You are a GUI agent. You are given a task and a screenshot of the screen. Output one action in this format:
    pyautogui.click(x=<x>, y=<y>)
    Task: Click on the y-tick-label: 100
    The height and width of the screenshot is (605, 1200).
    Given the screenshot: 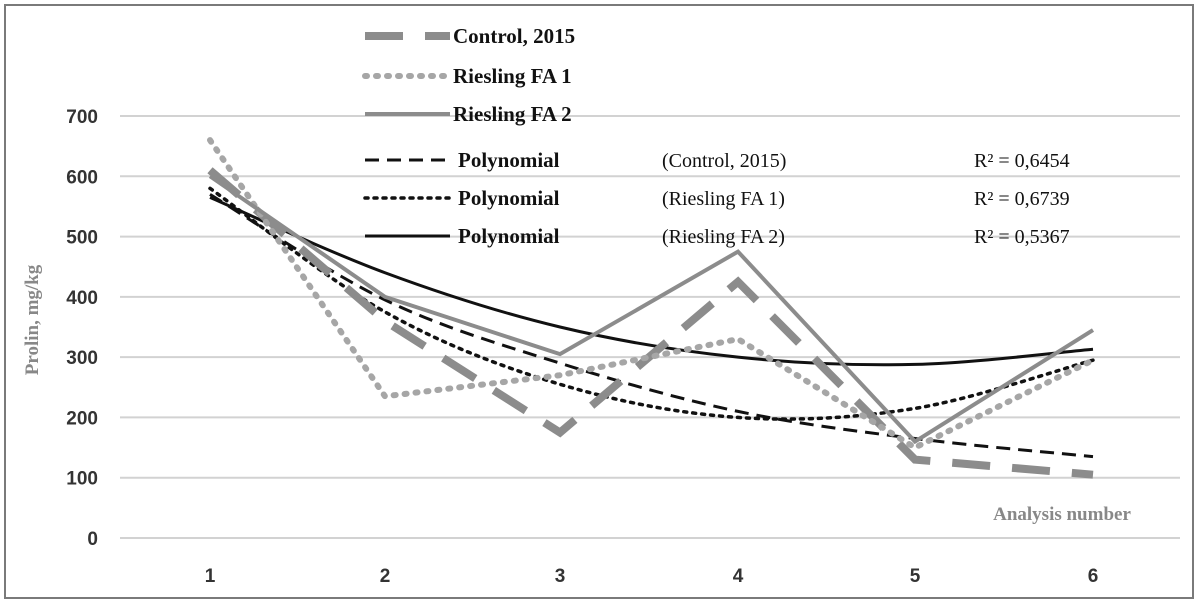 What is the action you would take?
    pyautogui.click(x=82, y=479)
    